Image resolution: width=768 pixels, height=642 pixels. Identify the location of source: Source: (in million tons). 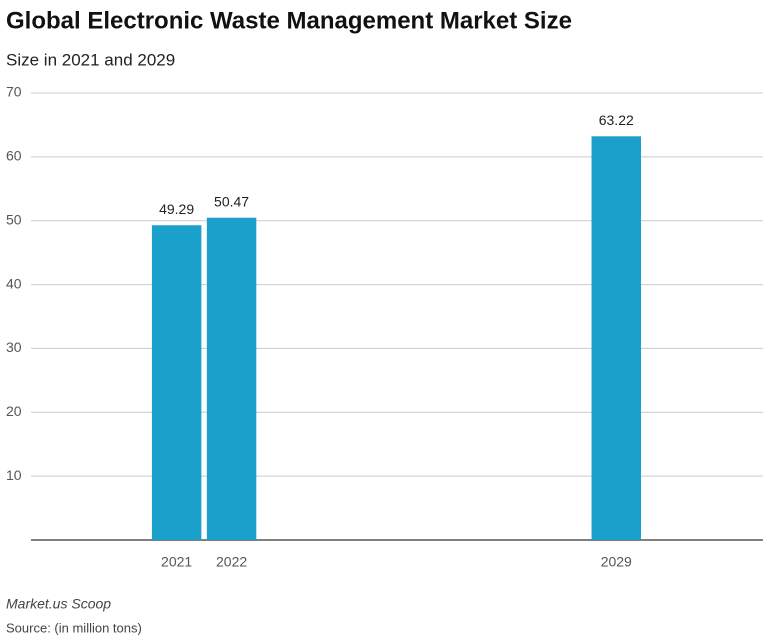
(74, 627).